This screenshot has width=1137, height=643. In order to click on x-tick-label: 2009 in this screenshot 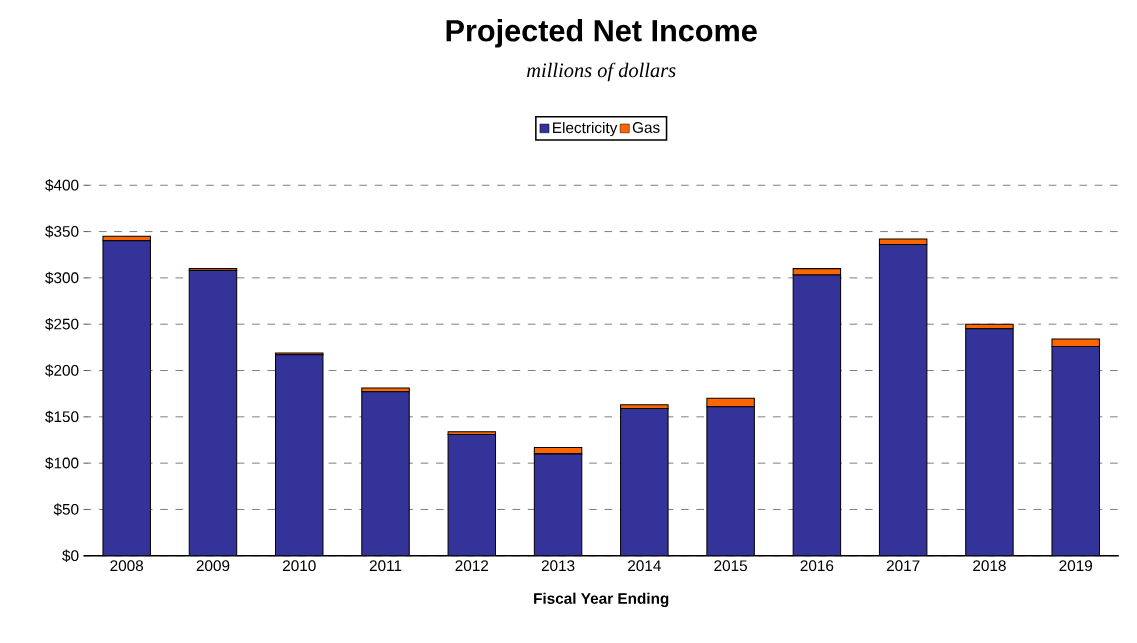, I will do `click(213, 566)`.